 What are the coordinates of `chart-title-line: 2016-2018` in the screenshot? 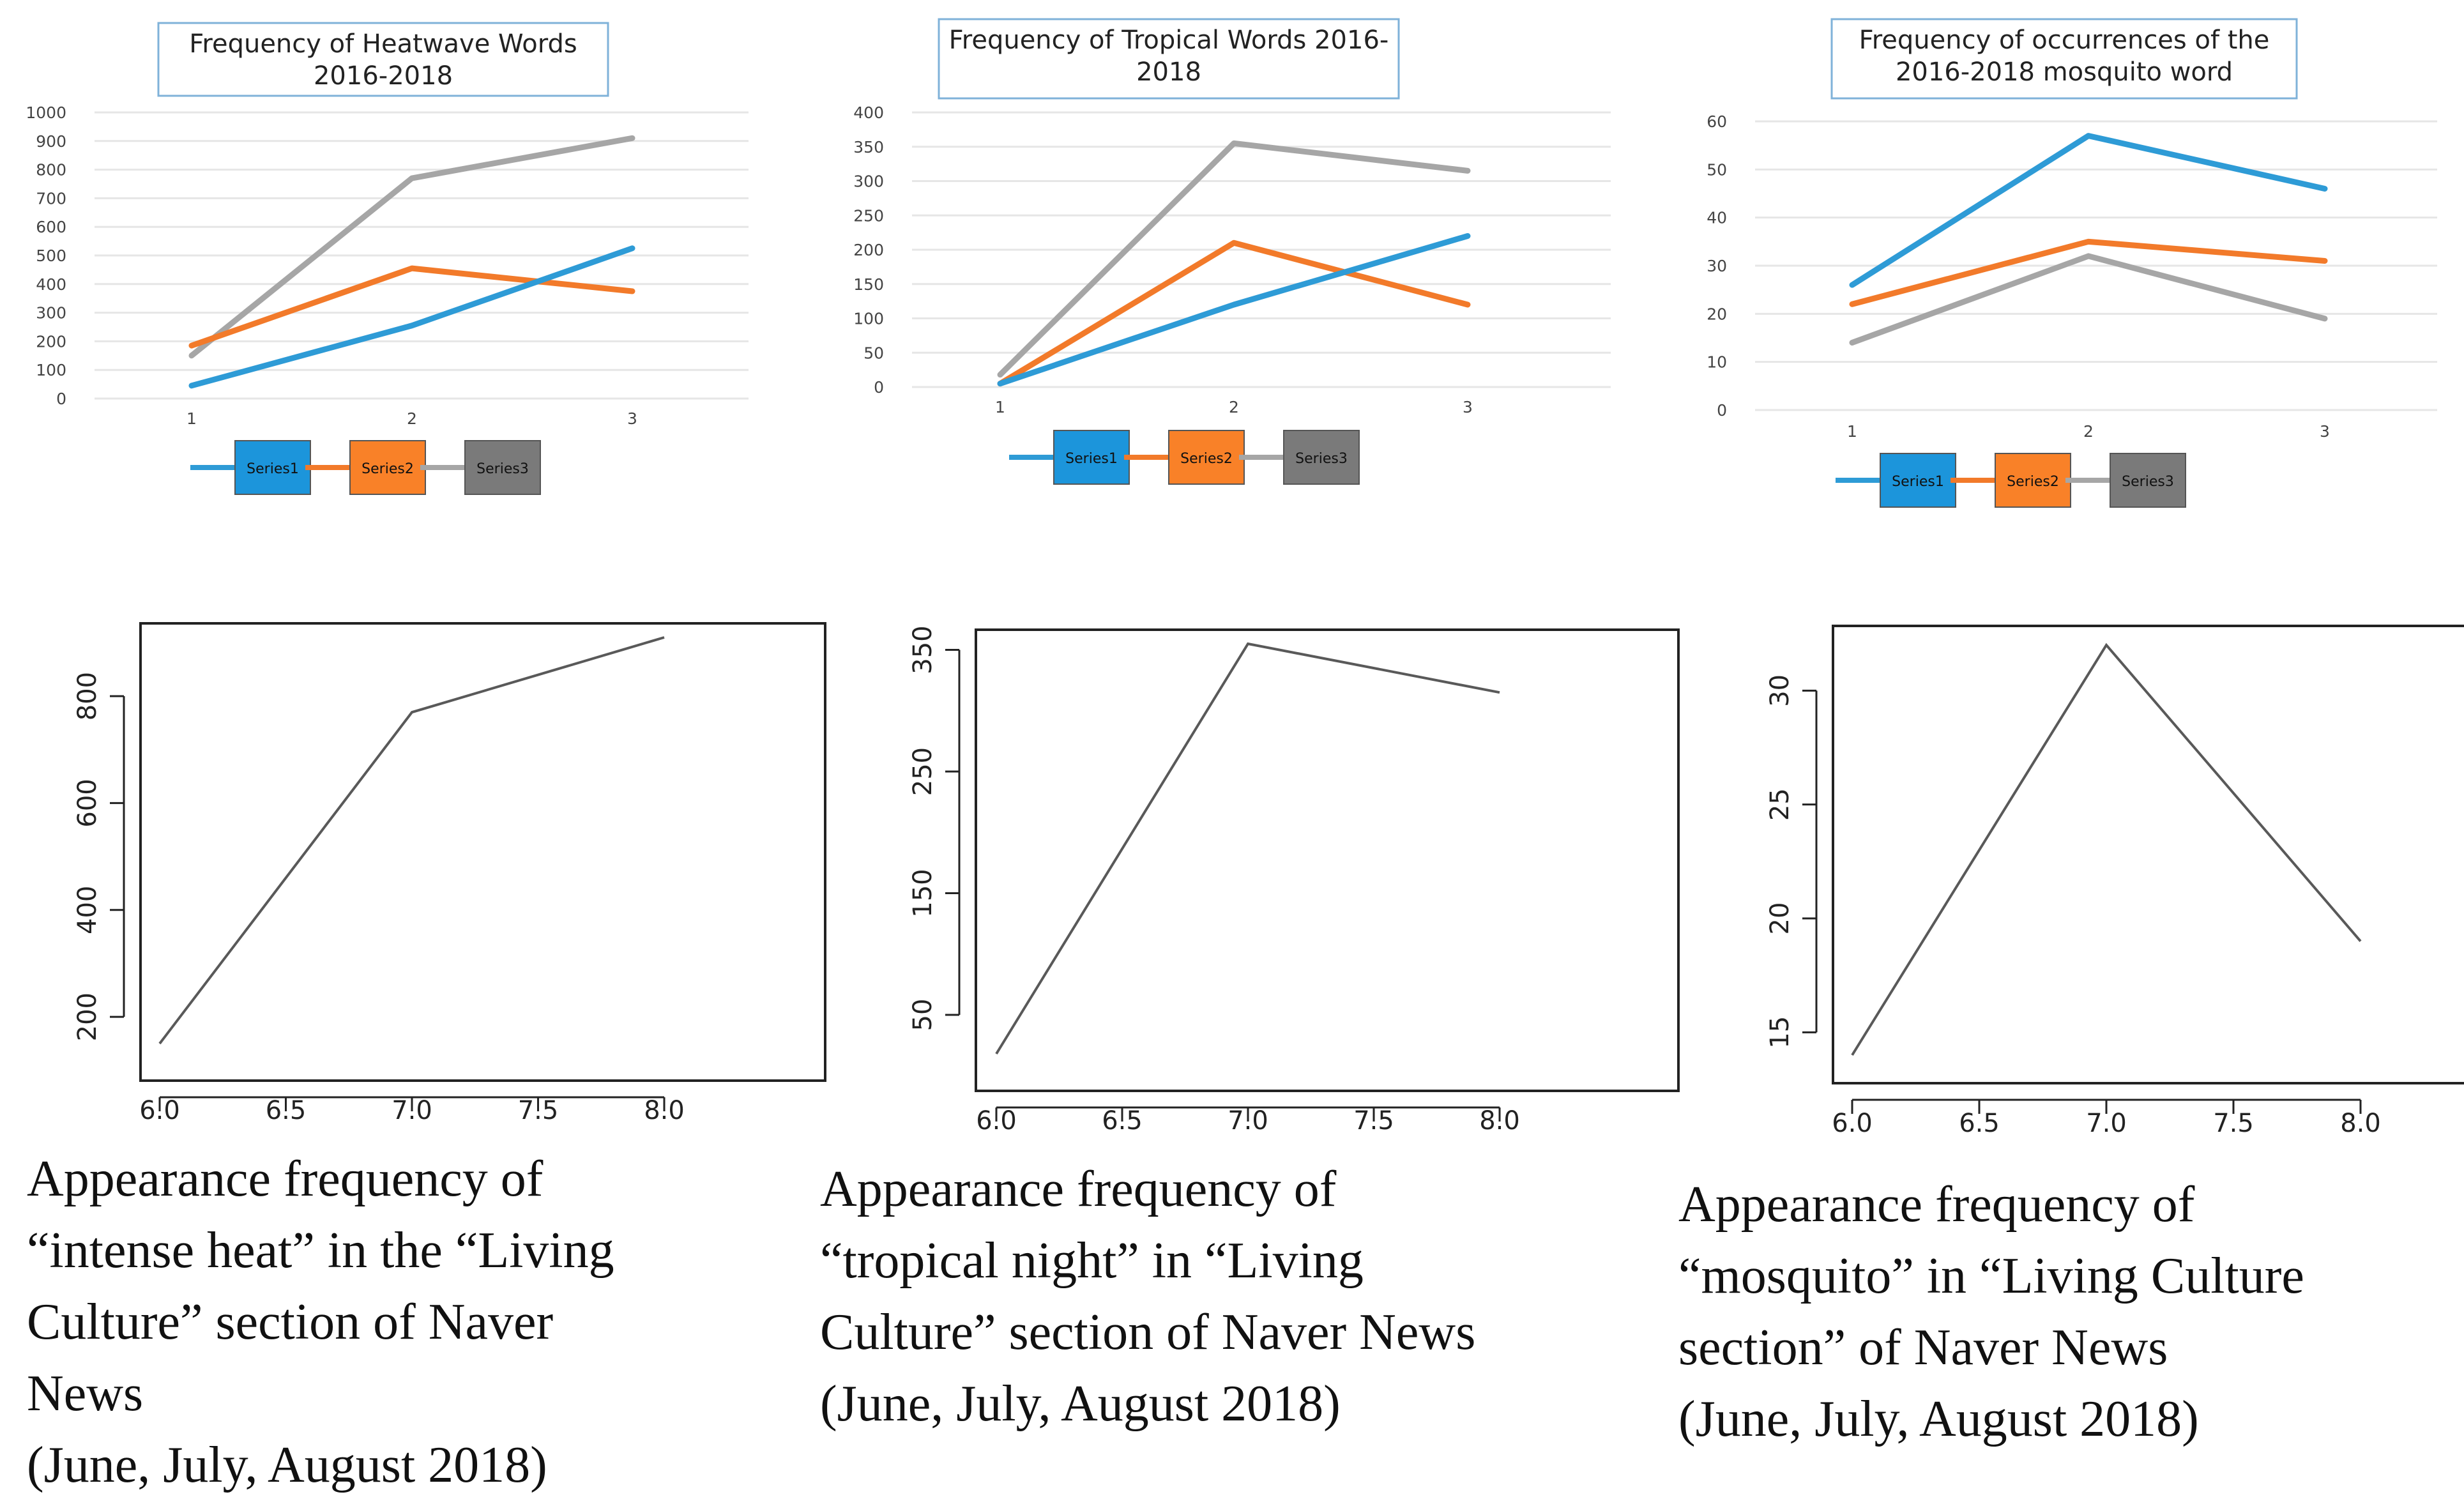 It's located at (383, 76).